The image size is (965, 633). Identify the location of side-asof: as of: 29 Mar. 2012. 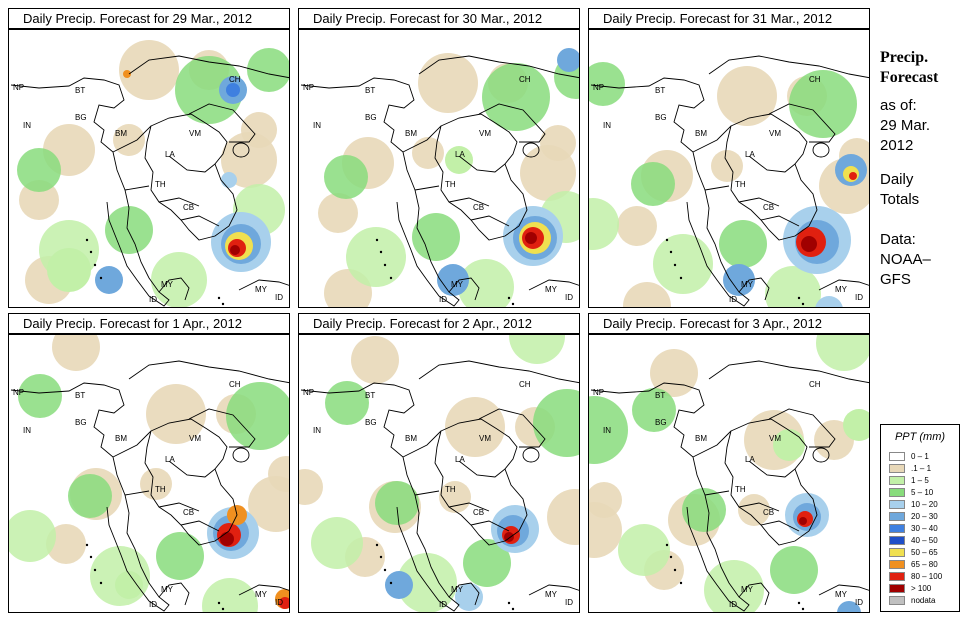
(922, 126).